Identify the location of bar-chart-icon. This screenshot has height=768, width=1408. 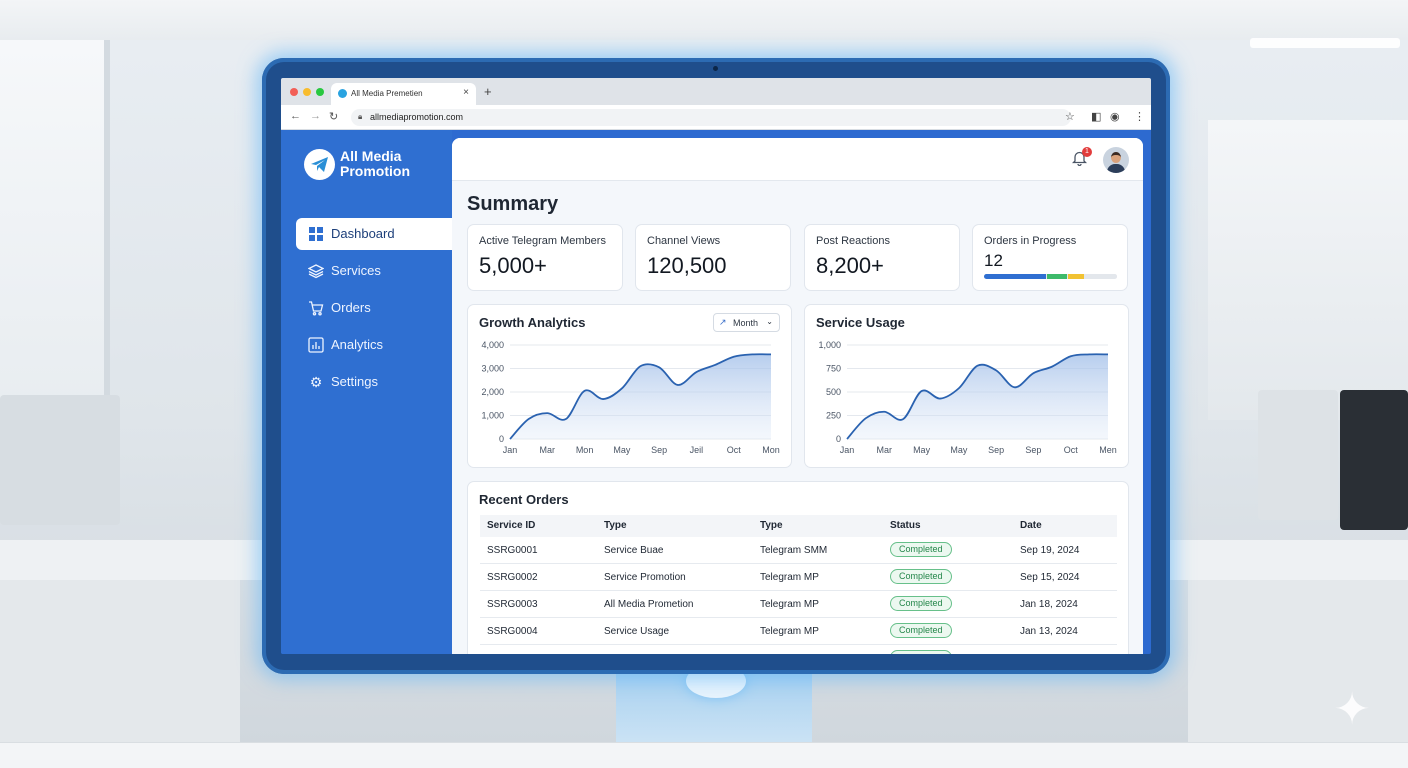
(316, 345).